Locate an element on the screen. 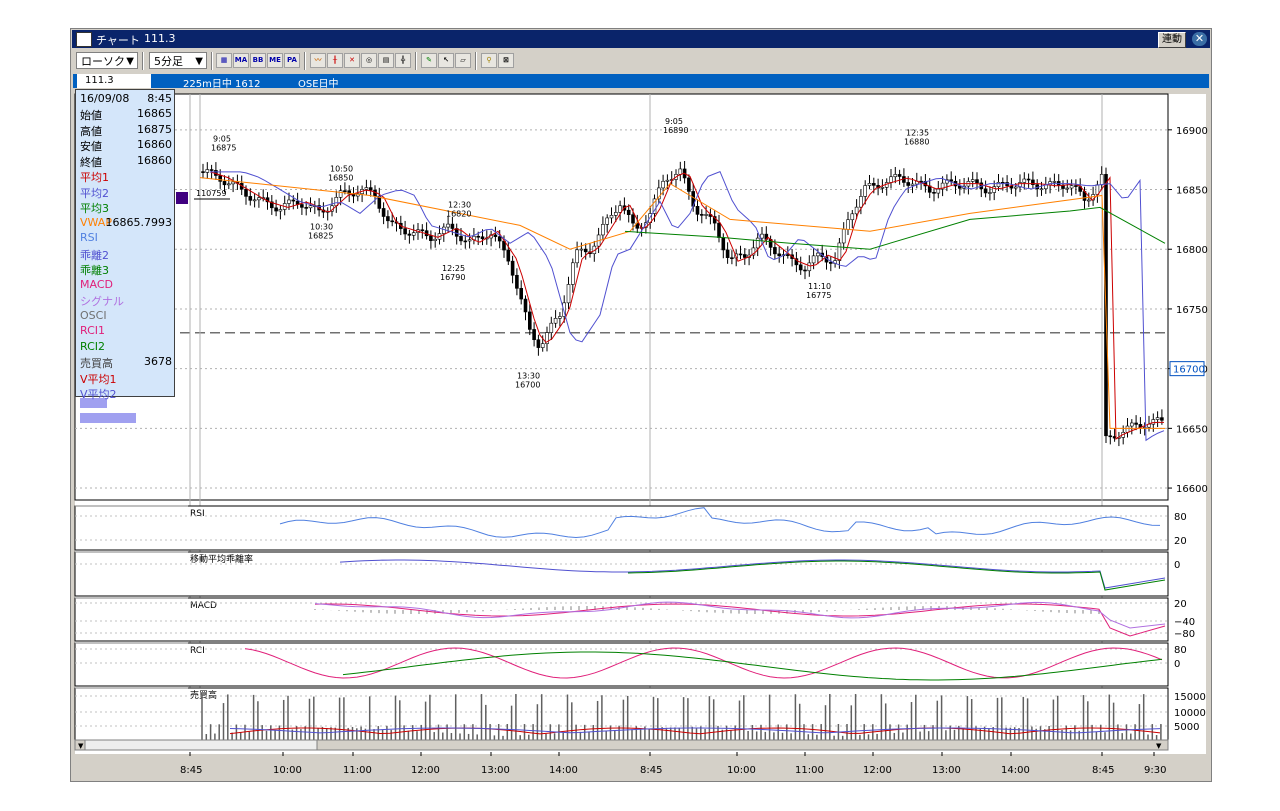 Image resolution: width=1280 pixels, height=811 pixels. volume-tick-label: 5000 is located at coordinates (1186, 727).